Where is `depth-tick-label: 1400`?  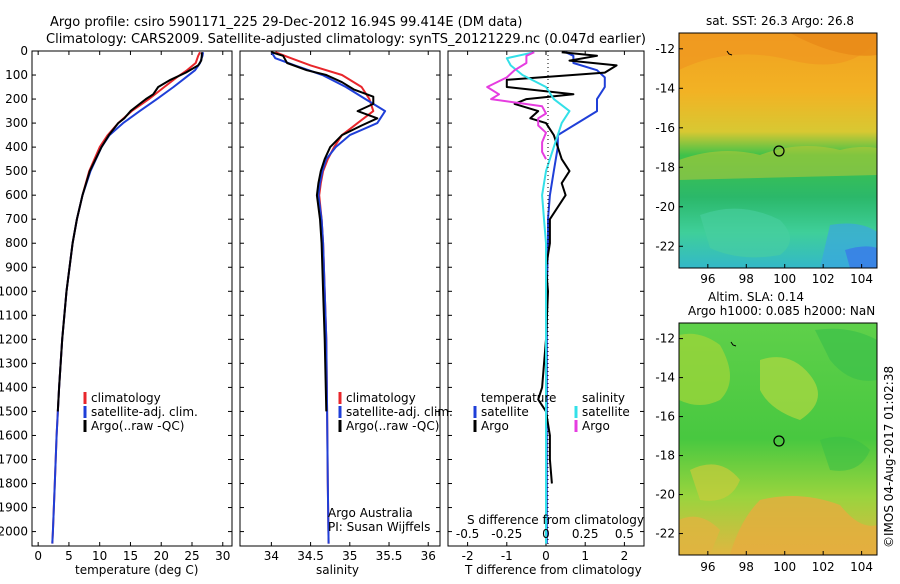
depth-tick-label: 1400 is located at coordinates (14, 387).